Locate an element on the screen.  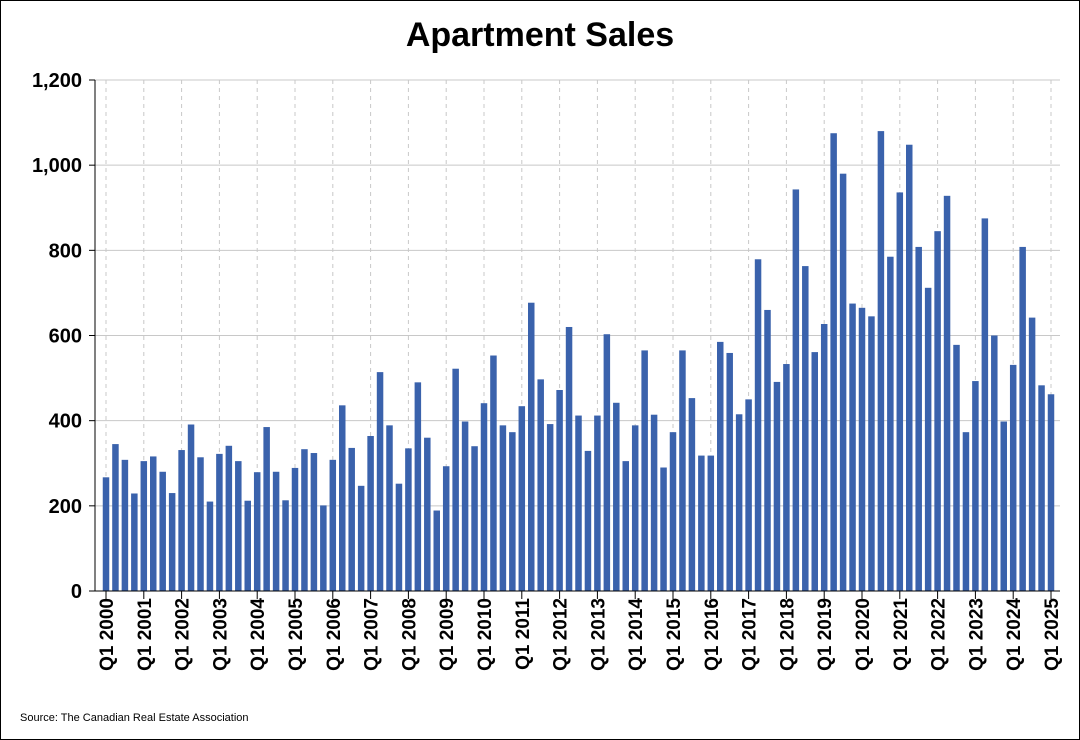
x-tick-label: Q1 2018 is located at coordinates (787, 634).